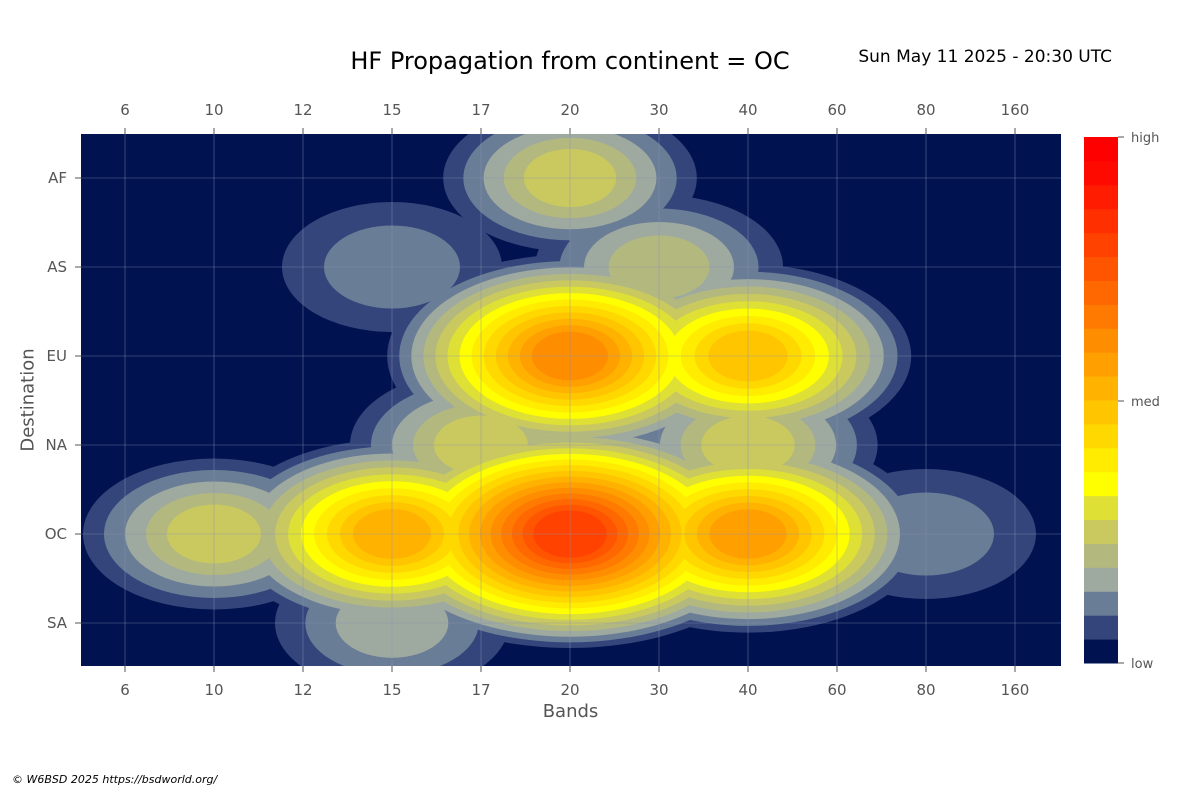  Describe the element at coordinates (925, 690) in the screenshot. I see `x-tick-label-bottom: 80` at that location.